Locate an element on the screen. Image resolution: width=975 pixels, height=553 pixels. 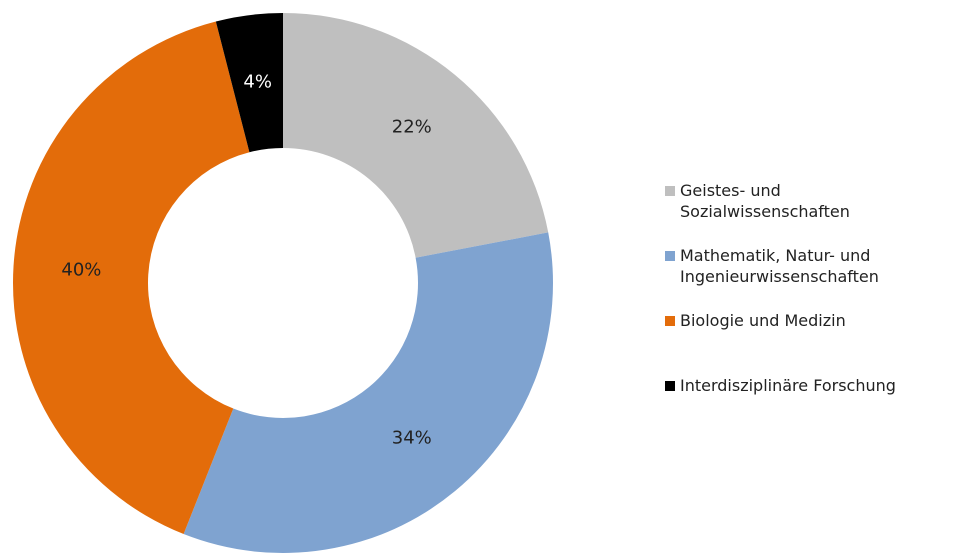
data-label: 4% is located at coordinates (257, 82).